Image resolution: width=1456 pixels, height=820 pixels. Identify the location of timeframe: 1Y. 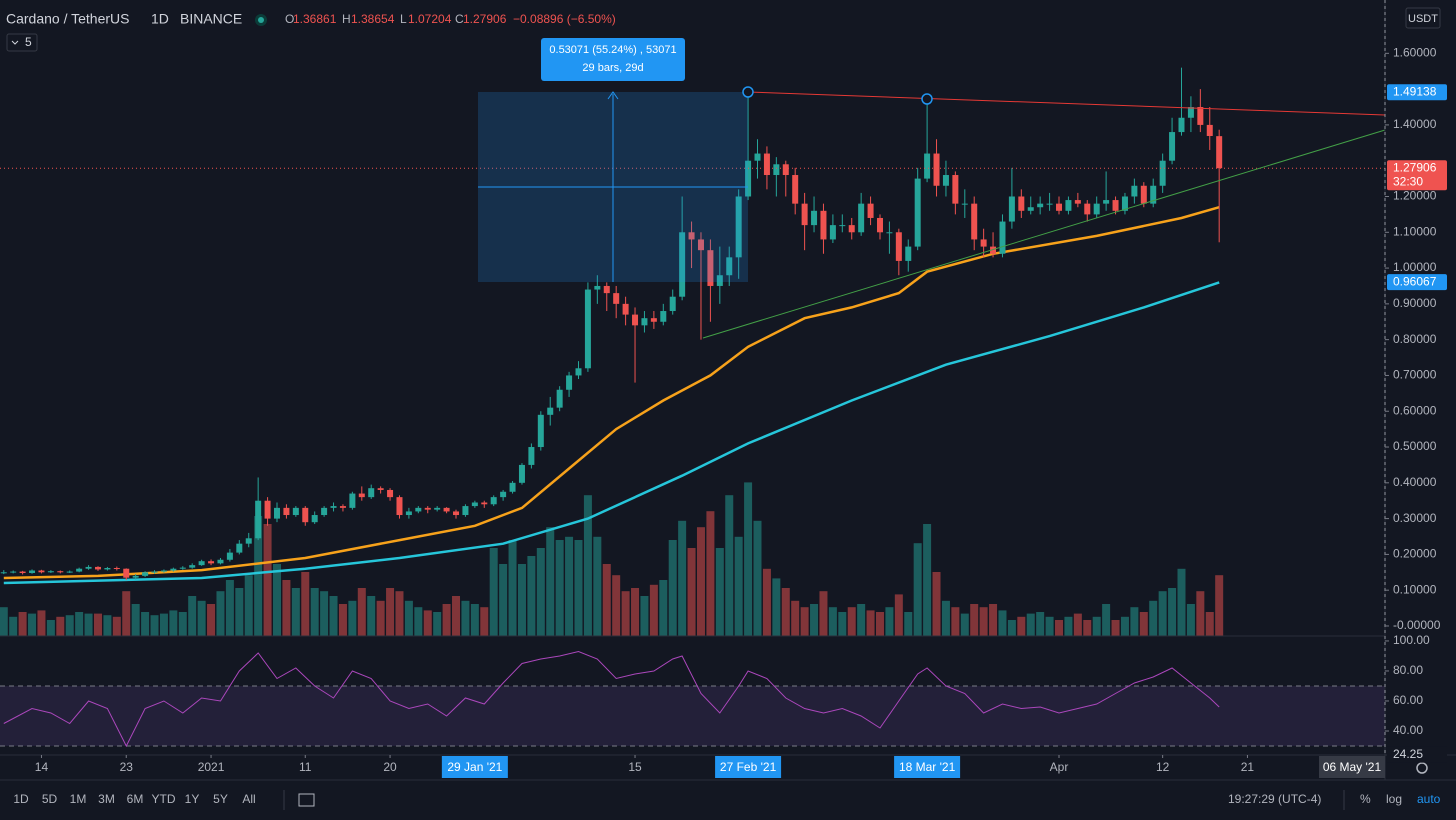
(192, 799).